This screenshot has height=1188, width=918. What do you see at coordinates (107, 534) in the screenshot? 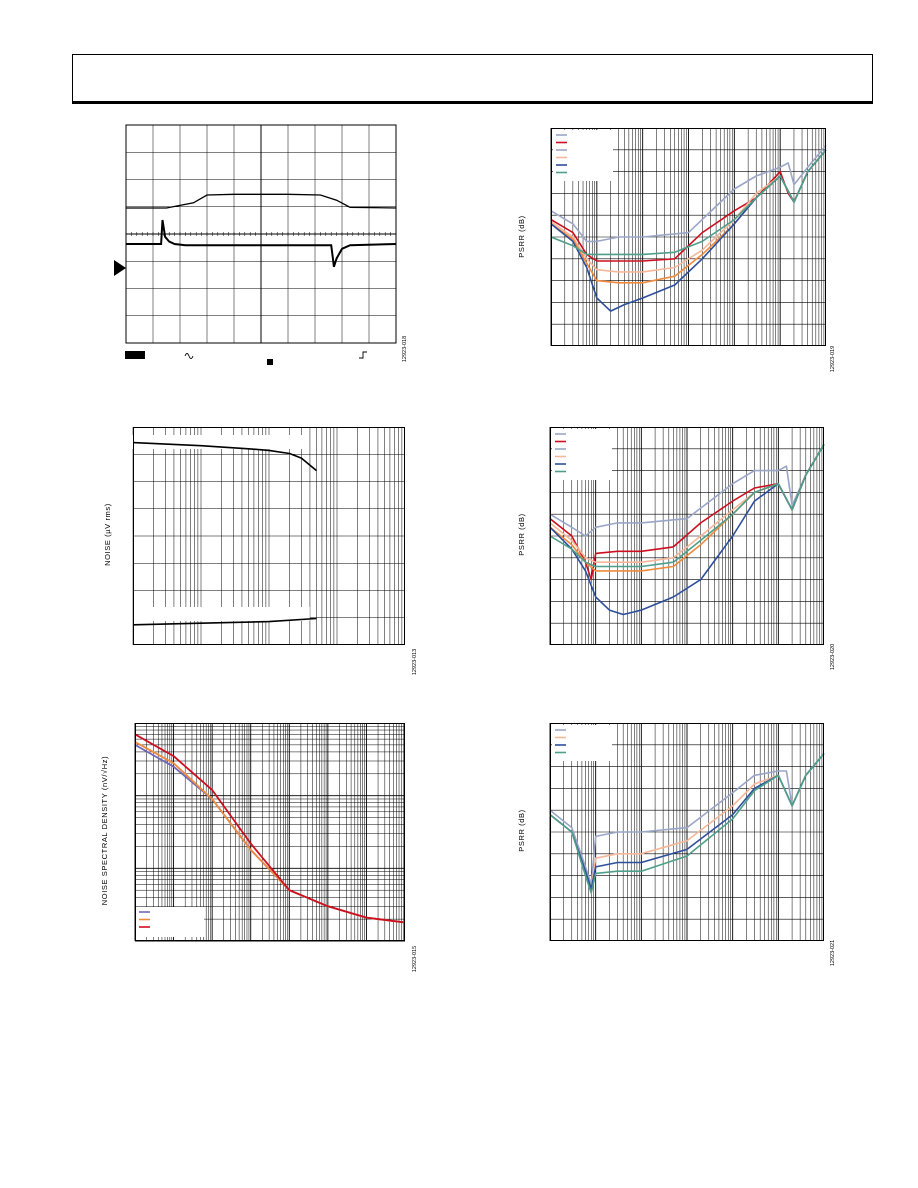
I see `y-axis-label: NOISE (µV rms)` at bounding box center [107, 534].